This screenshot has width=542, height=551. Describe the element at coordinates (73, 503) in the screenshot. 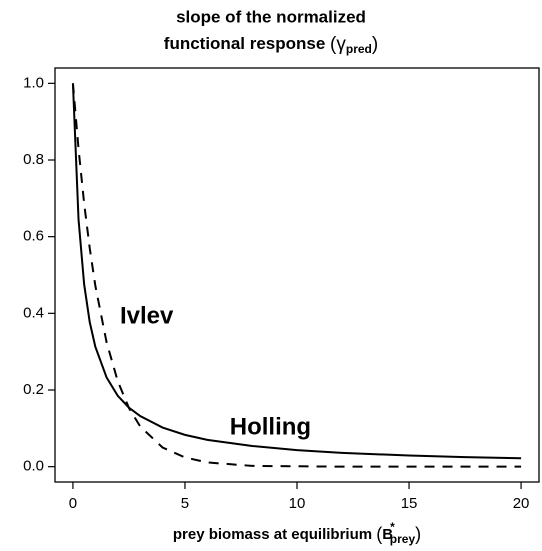

I see `x-tick-label: 0` at that location.